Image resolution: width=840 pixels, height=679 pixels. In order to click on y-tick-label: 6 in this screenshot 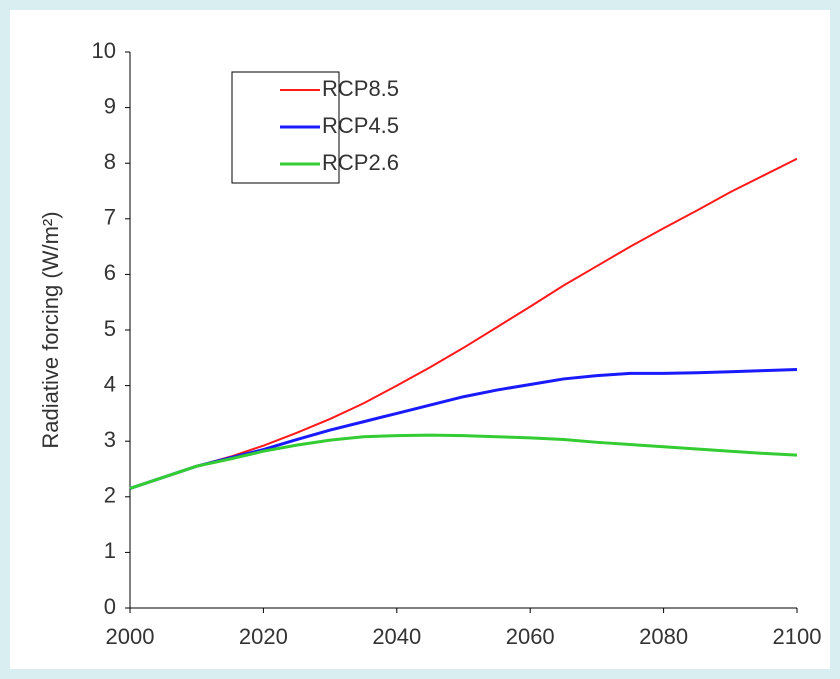, I will do `click(110, 272)`.